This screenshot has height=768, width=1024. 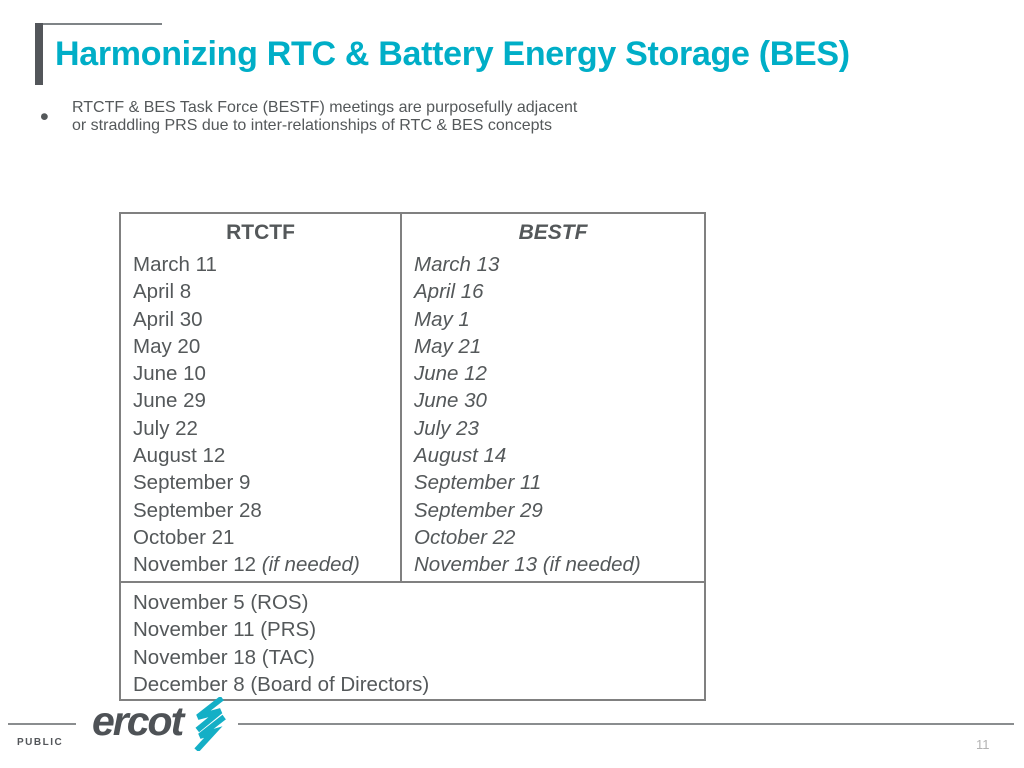 I want to click on table-row: April 16, so click(x=449, y=292).